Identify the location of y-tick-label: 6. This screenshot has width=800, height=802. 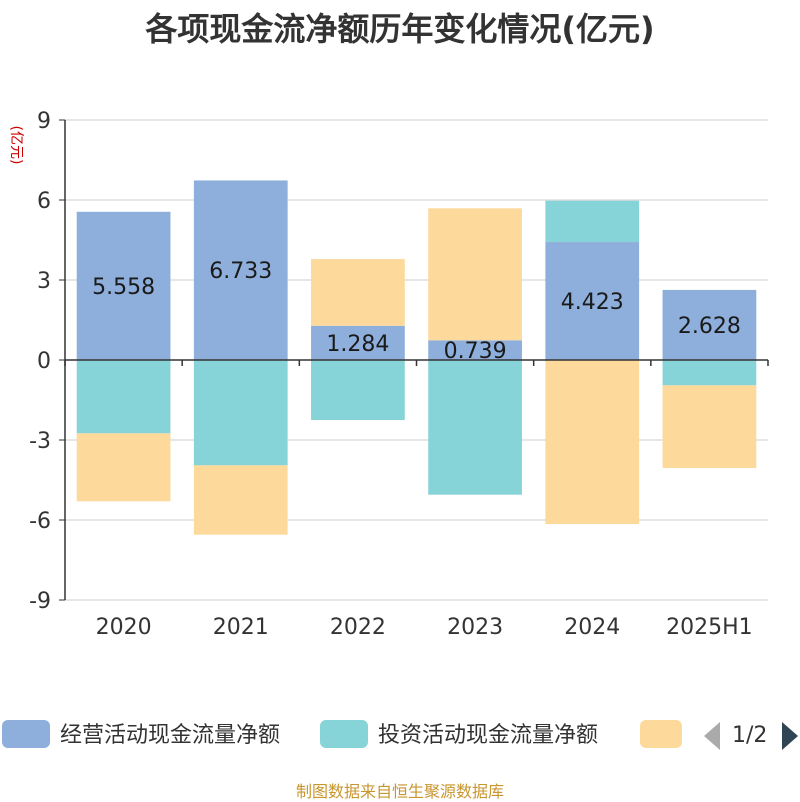
(44, 201).